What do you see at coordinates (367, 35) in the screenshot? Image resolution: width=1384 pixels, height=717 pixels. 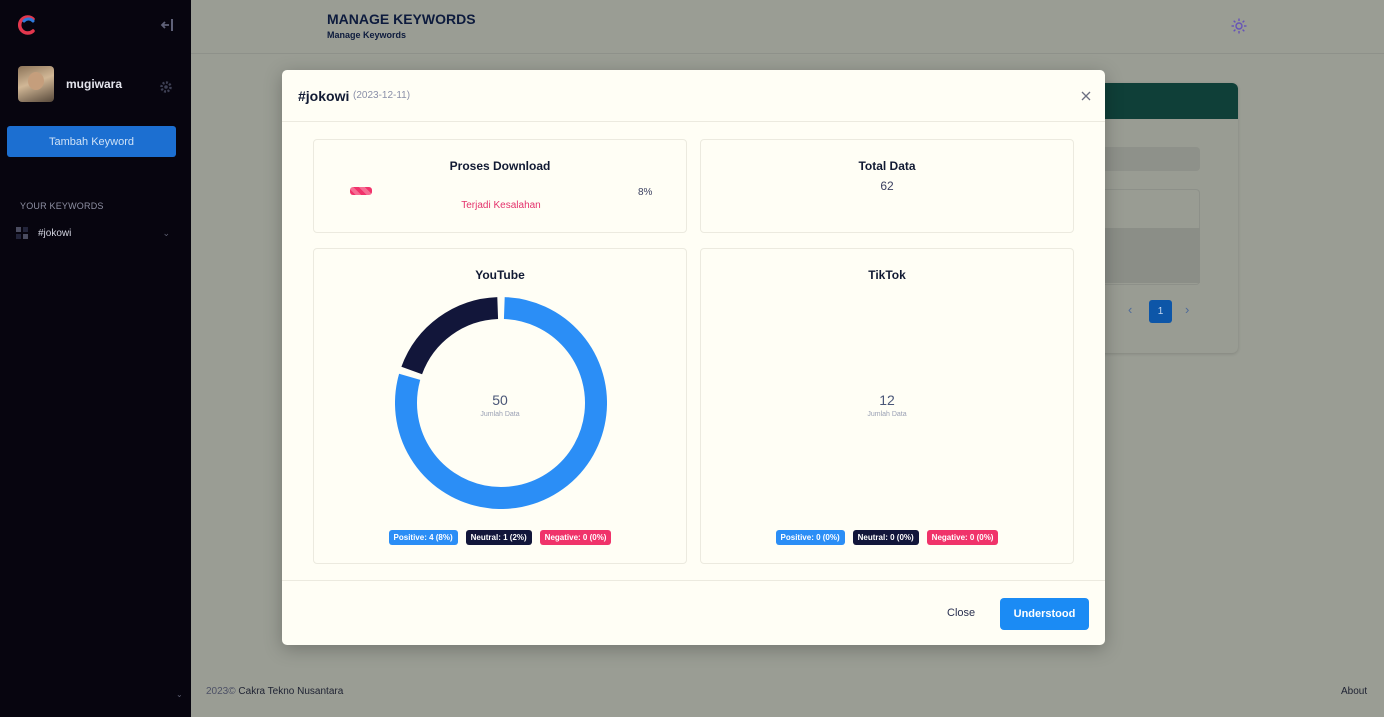 I see `breadcrumb: Manage Keywords` at bounding box center [367, 35].